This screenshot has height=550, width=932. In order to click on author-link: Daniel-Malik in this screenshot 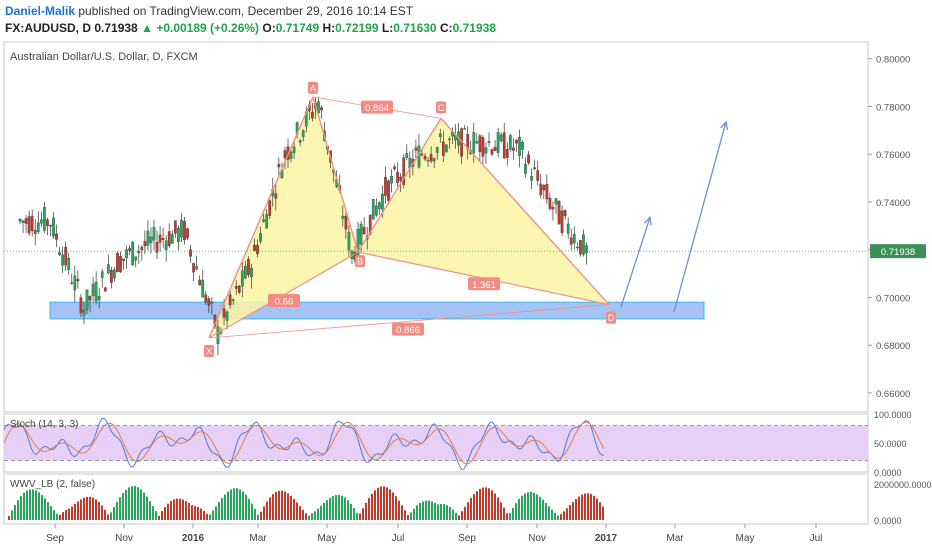, I will do `click(40, 11)`.